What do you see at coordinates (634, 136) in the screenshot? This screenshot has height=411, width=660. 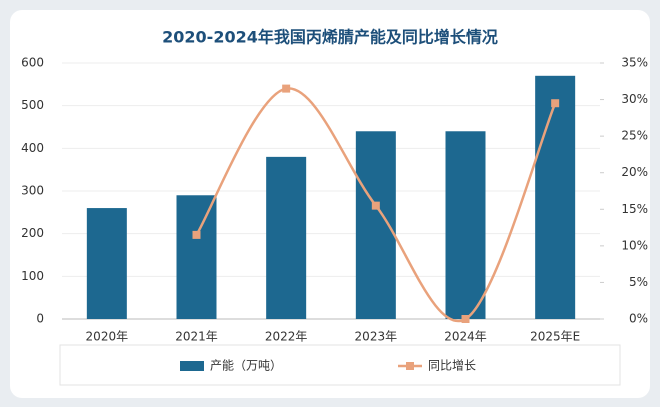 I see `y2-tick-label: 25%` at bounding box center [634, 136].